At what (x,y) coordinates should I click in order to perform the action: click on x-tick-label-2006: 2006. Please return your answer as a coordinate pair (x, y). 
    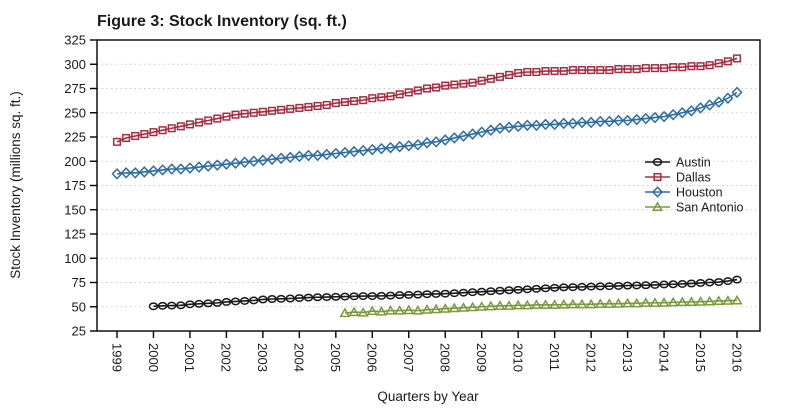
    Looking at the image, I should click on (372, 357).